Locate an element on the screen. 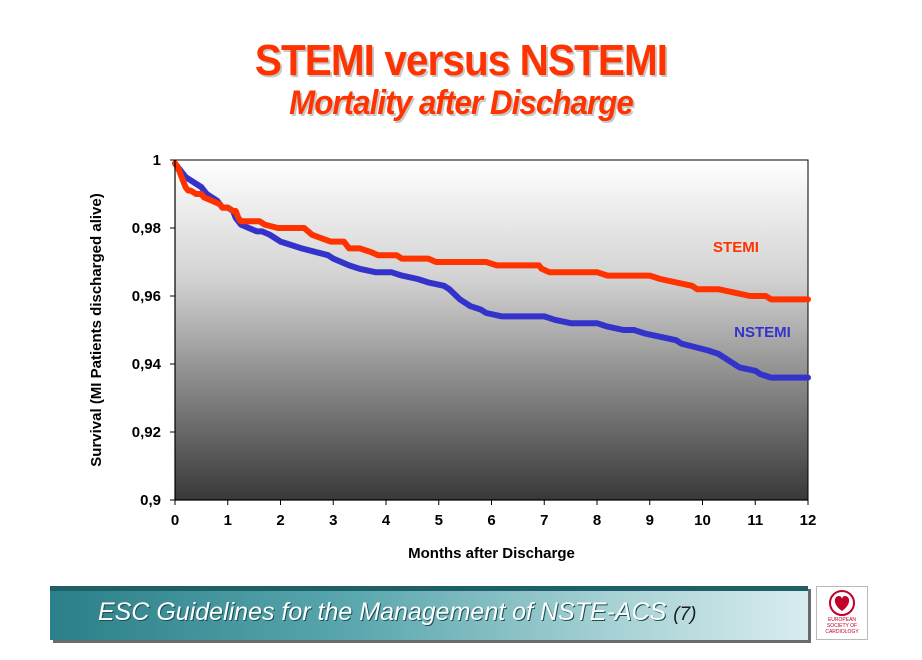 Image resolution: width=922 pixels, height=660 pixels. chart-subtitle: Mortality after Discharge is located at coordinates (461, 103).